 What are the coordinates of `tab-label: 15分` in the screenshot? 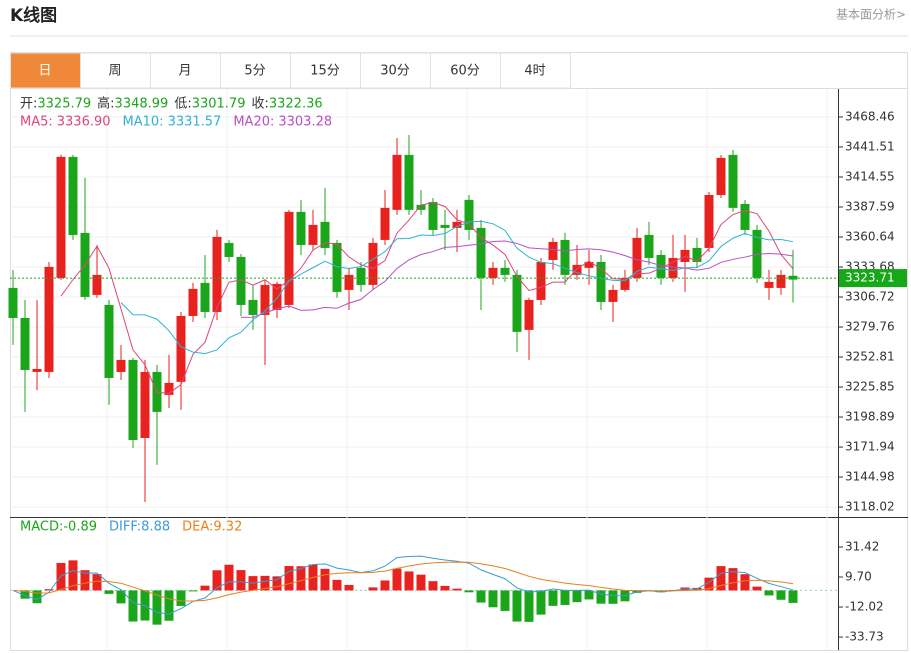 It's located at (325, 71).